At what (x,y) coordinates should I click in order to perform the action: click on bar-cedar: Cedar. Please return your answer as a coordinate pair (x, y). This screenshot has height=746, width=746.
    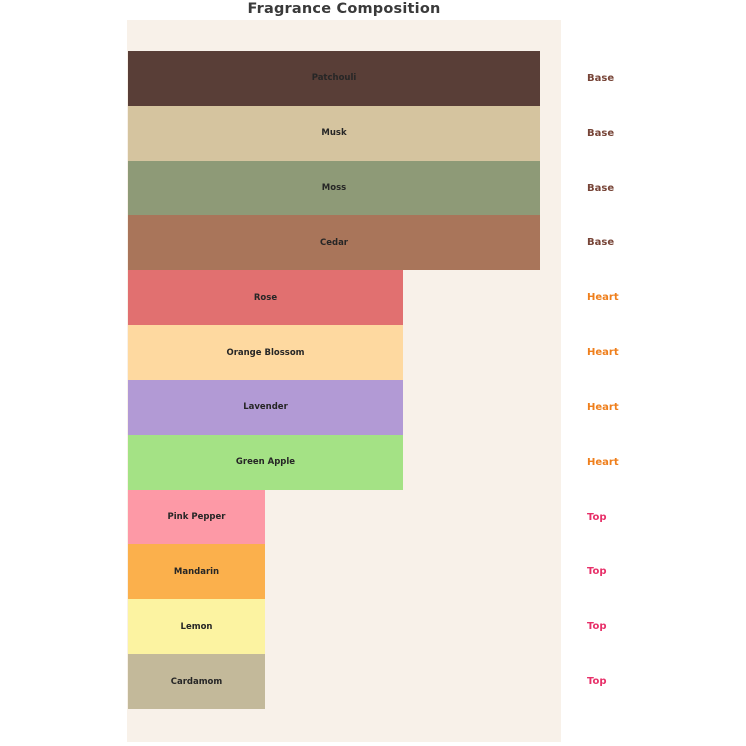
    Looking at the image, I should click on (334, 243).